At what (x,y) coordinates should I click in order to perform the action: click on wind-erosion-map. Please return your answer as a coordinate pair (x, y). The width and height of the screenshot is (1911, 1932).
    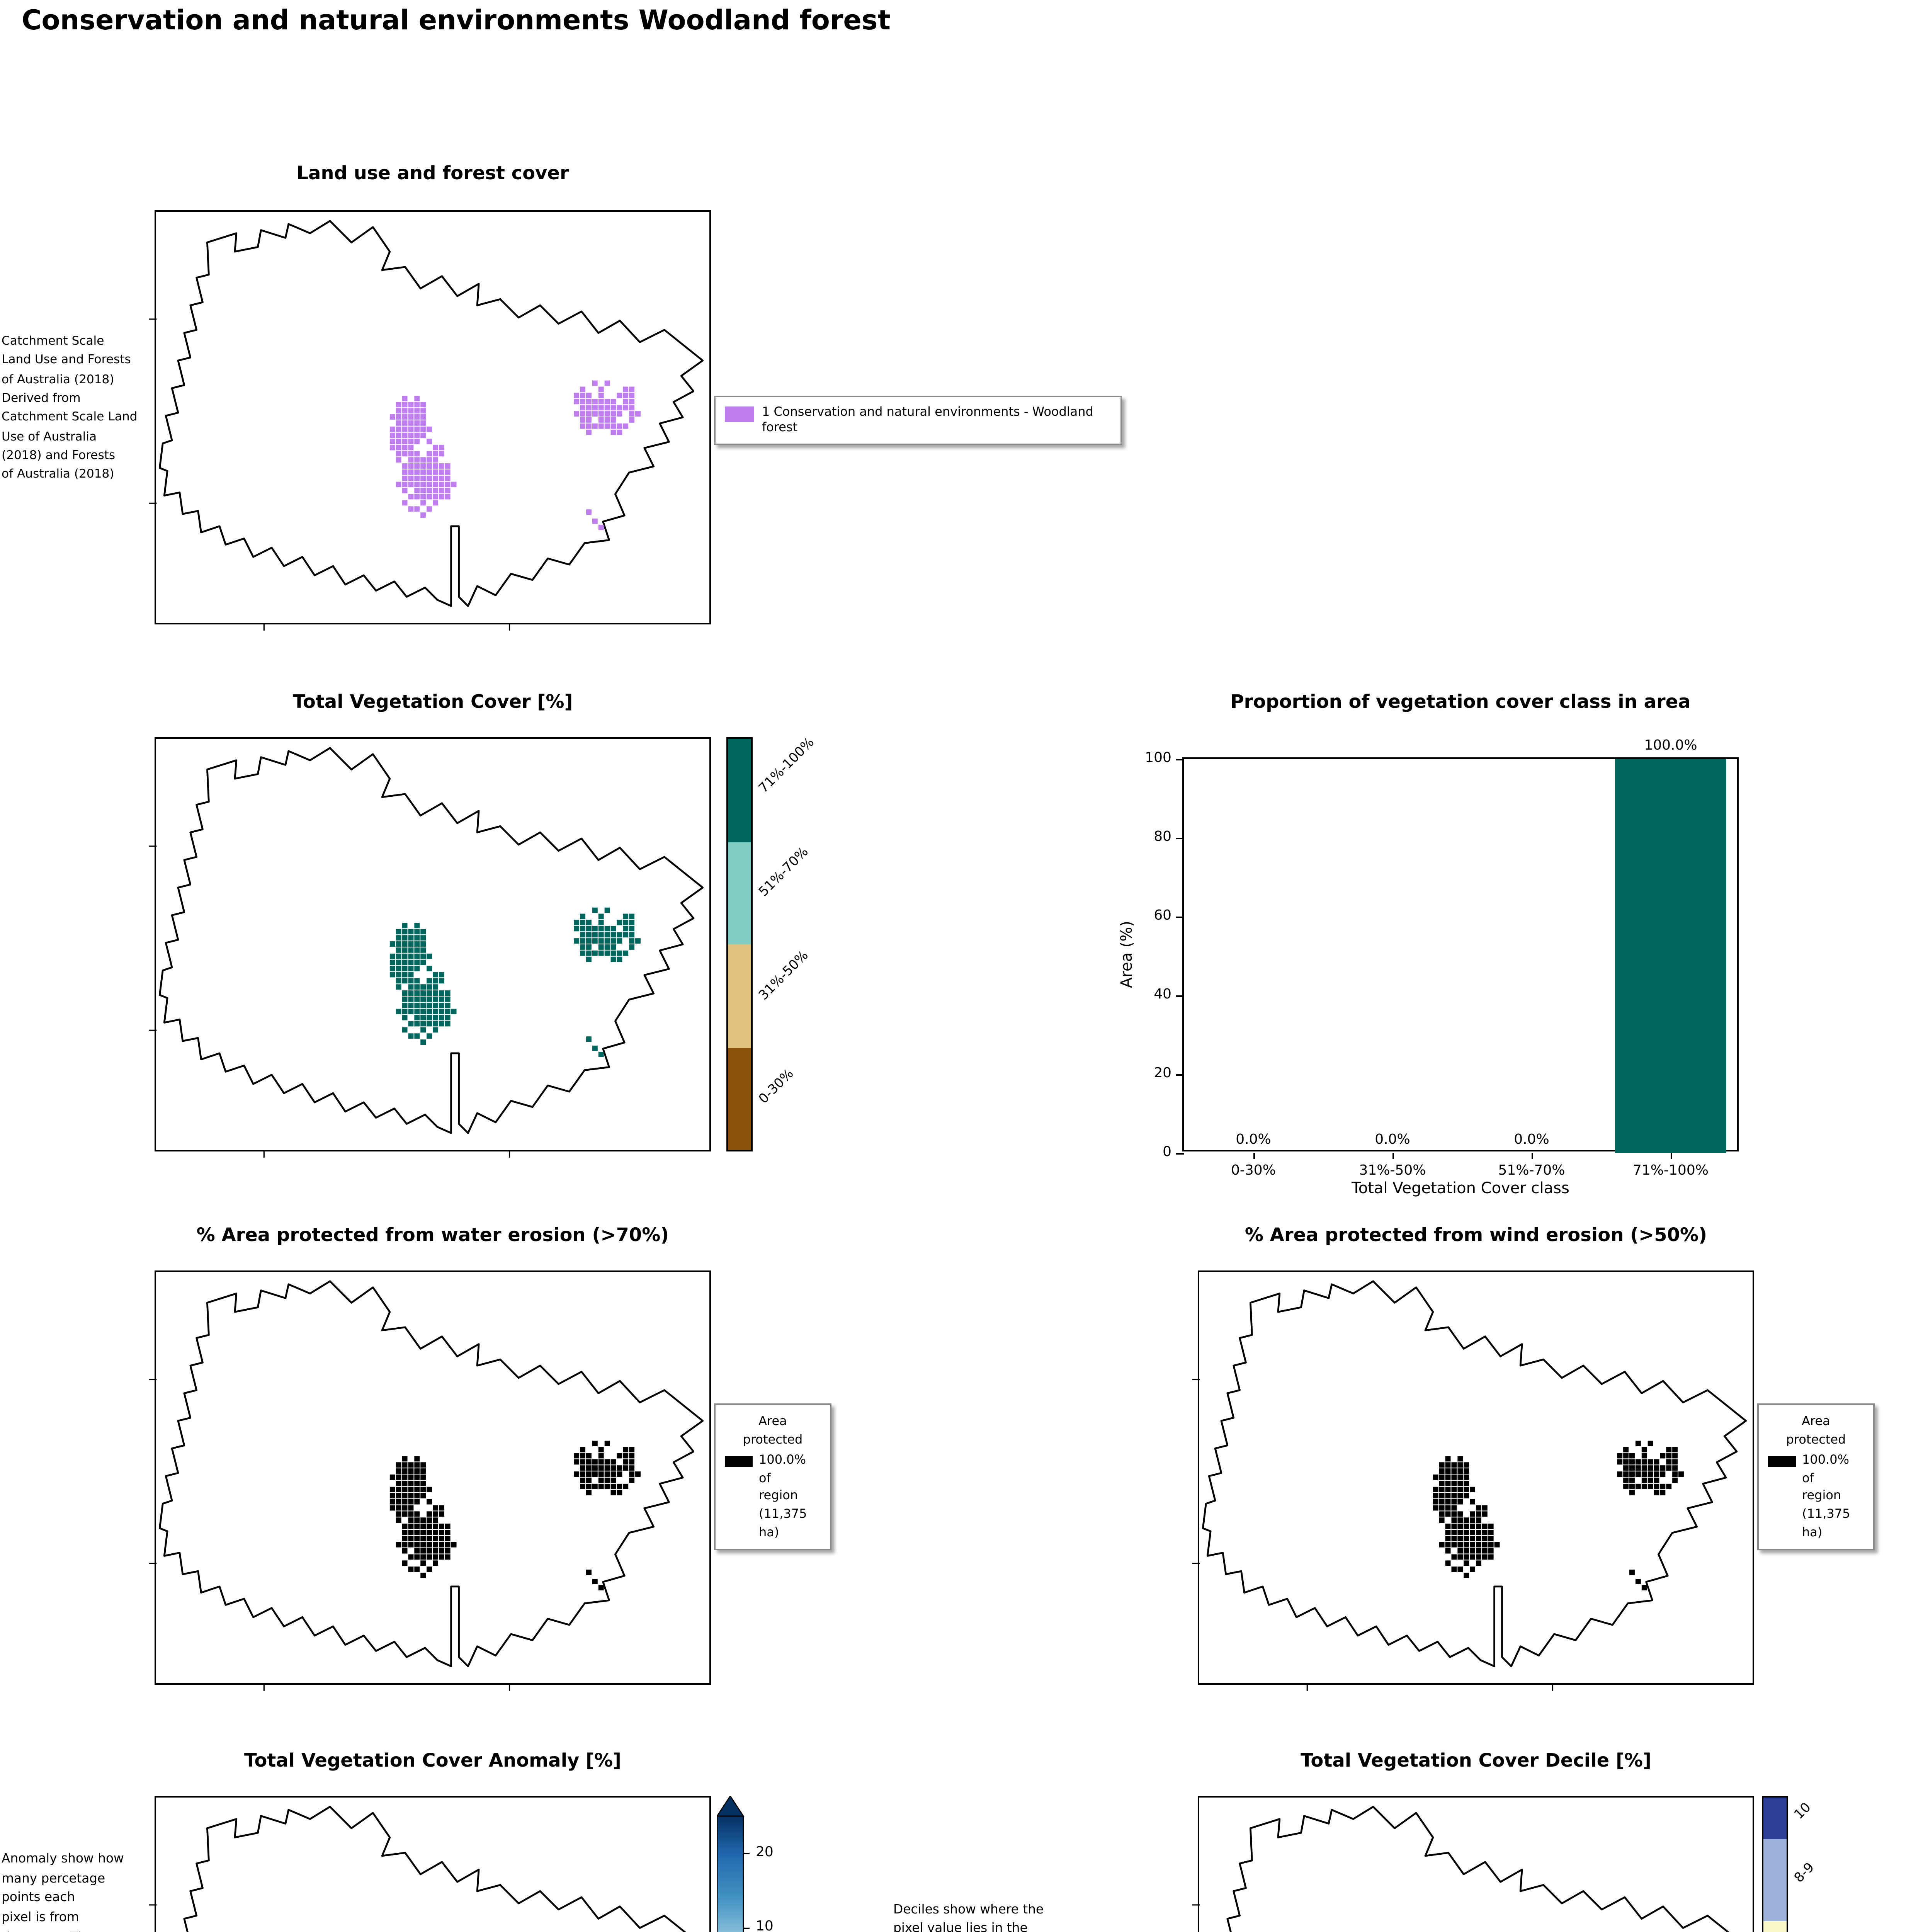
    Looking at the image, I should click on (1473, 1481).